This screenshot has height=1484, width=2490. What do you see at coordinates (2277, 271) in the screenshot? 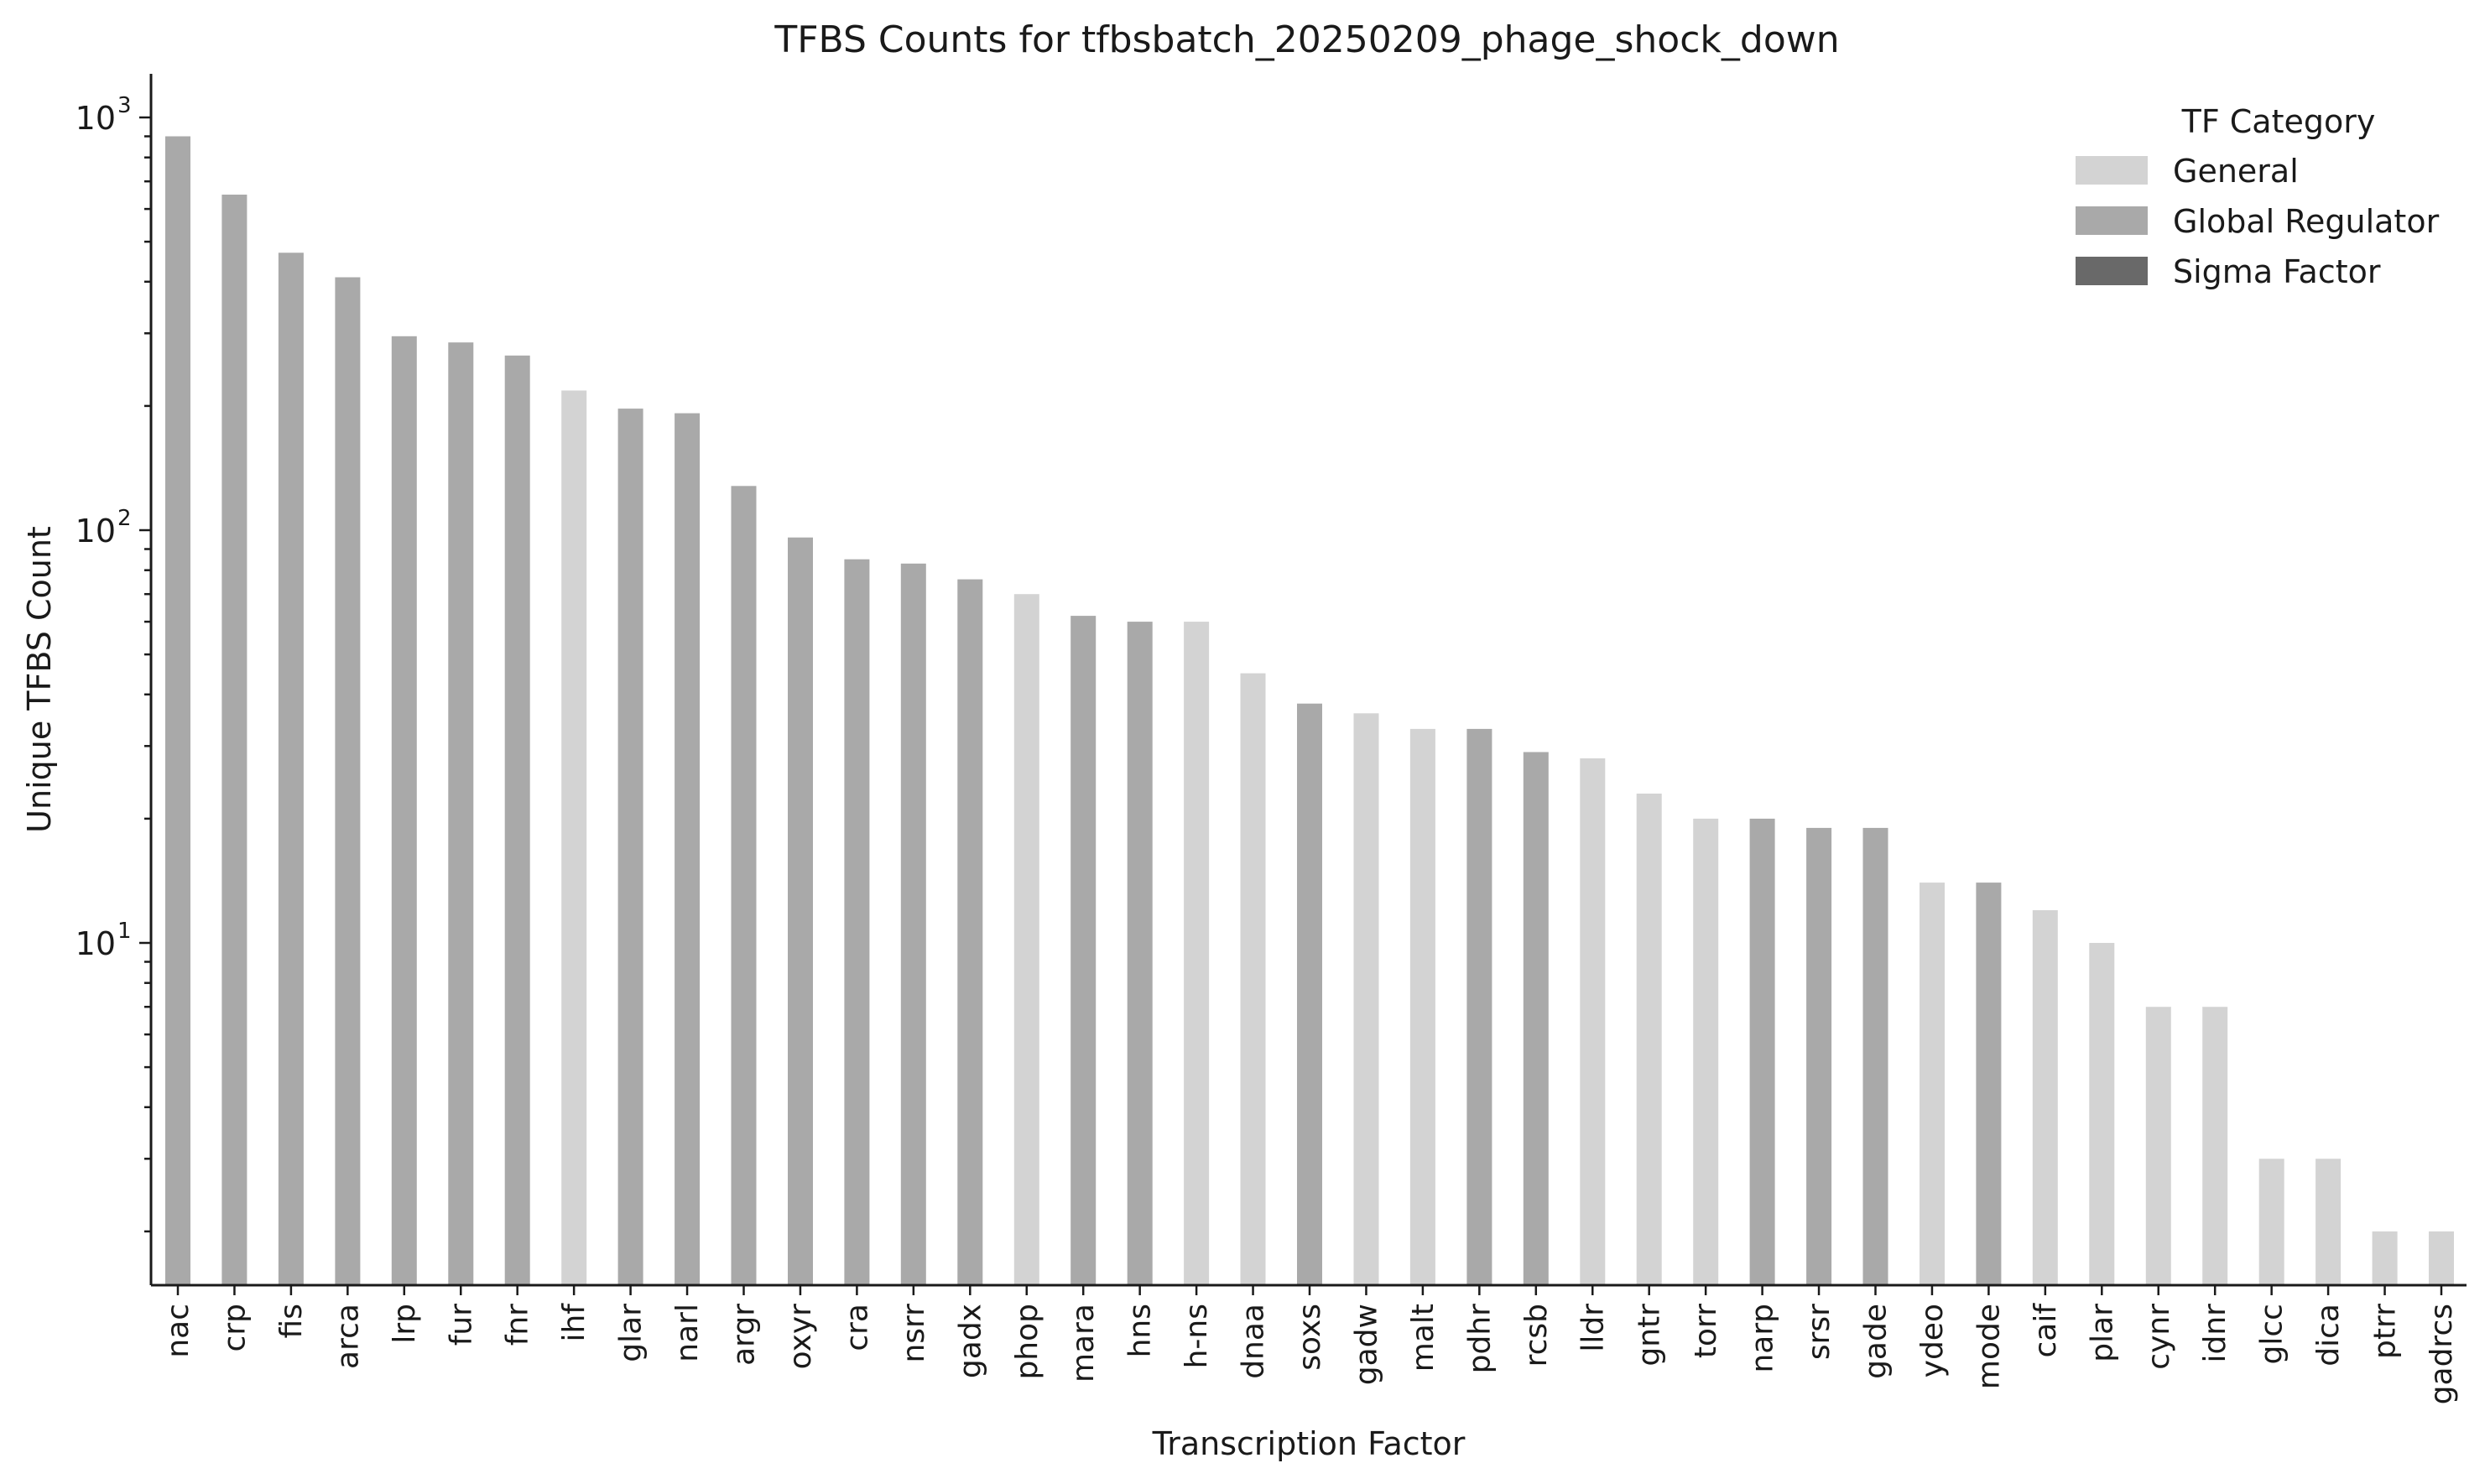
I see `legend-label-sigma-factor: Sigma Factor` at bounding box center [2277, 271].